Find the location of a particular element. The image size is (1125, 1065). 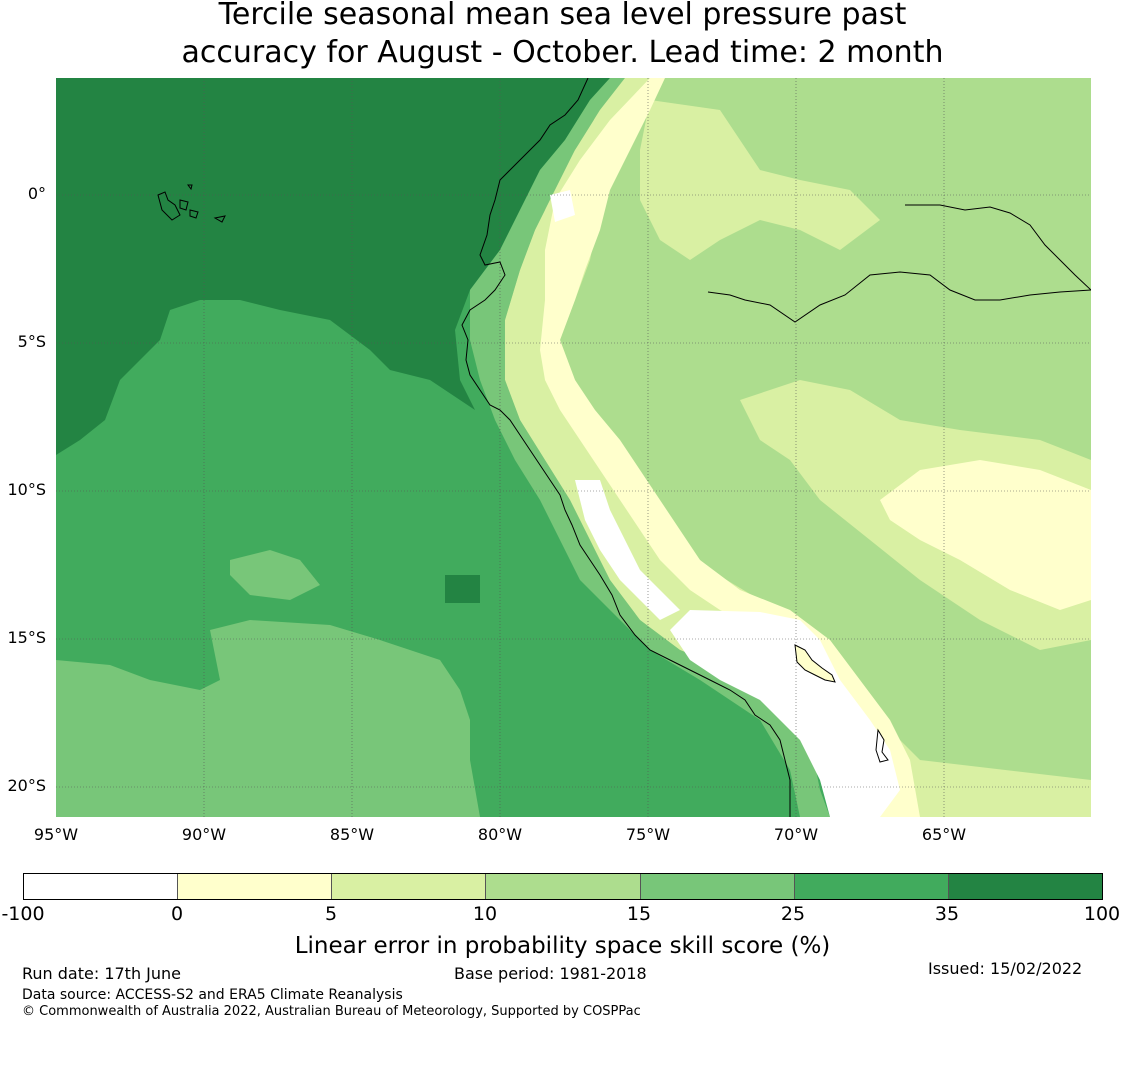

colorbar-tick-label: 5 is located at coordinates (331, 914).